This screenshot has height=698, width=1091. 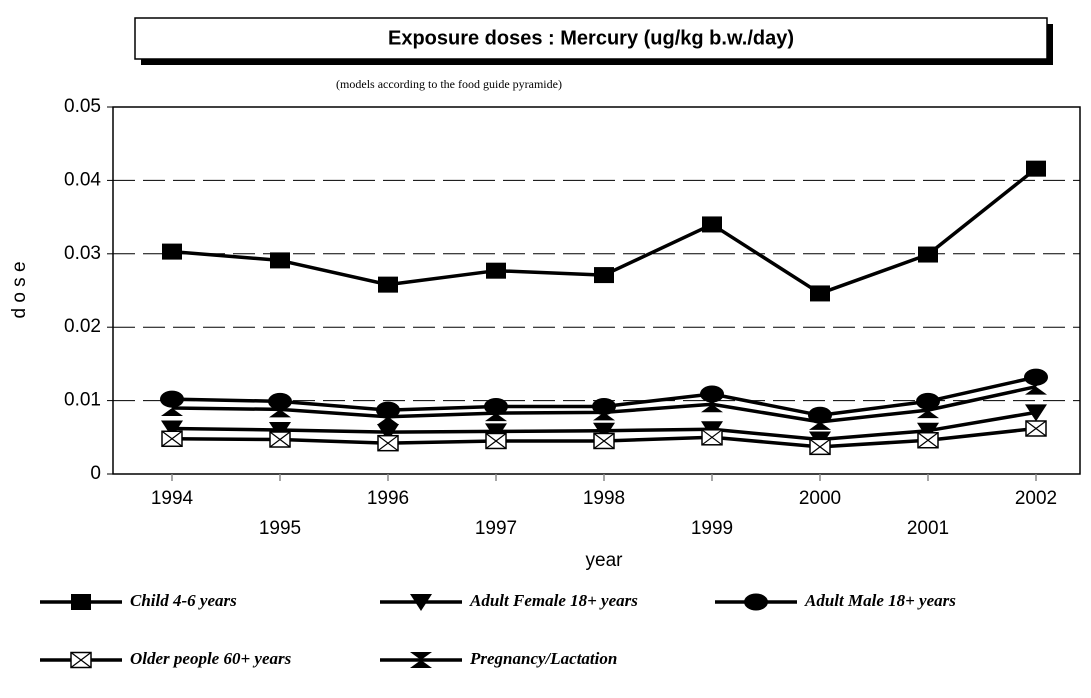 I want to click on x-tick-label: 2000, so click(x=820, y=498).